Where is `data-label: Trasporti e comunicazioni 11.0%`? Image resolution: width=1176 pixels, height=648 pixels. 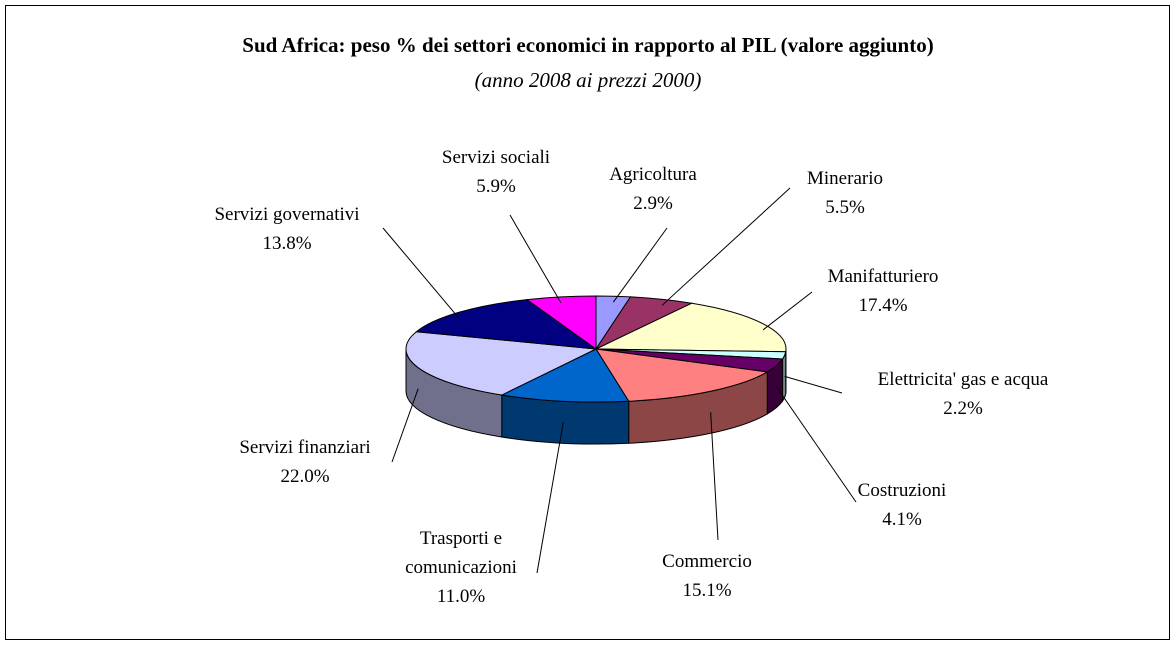
data-label: Trasporti e comunicazioni 11.0% is located at coordinates (461, 567).